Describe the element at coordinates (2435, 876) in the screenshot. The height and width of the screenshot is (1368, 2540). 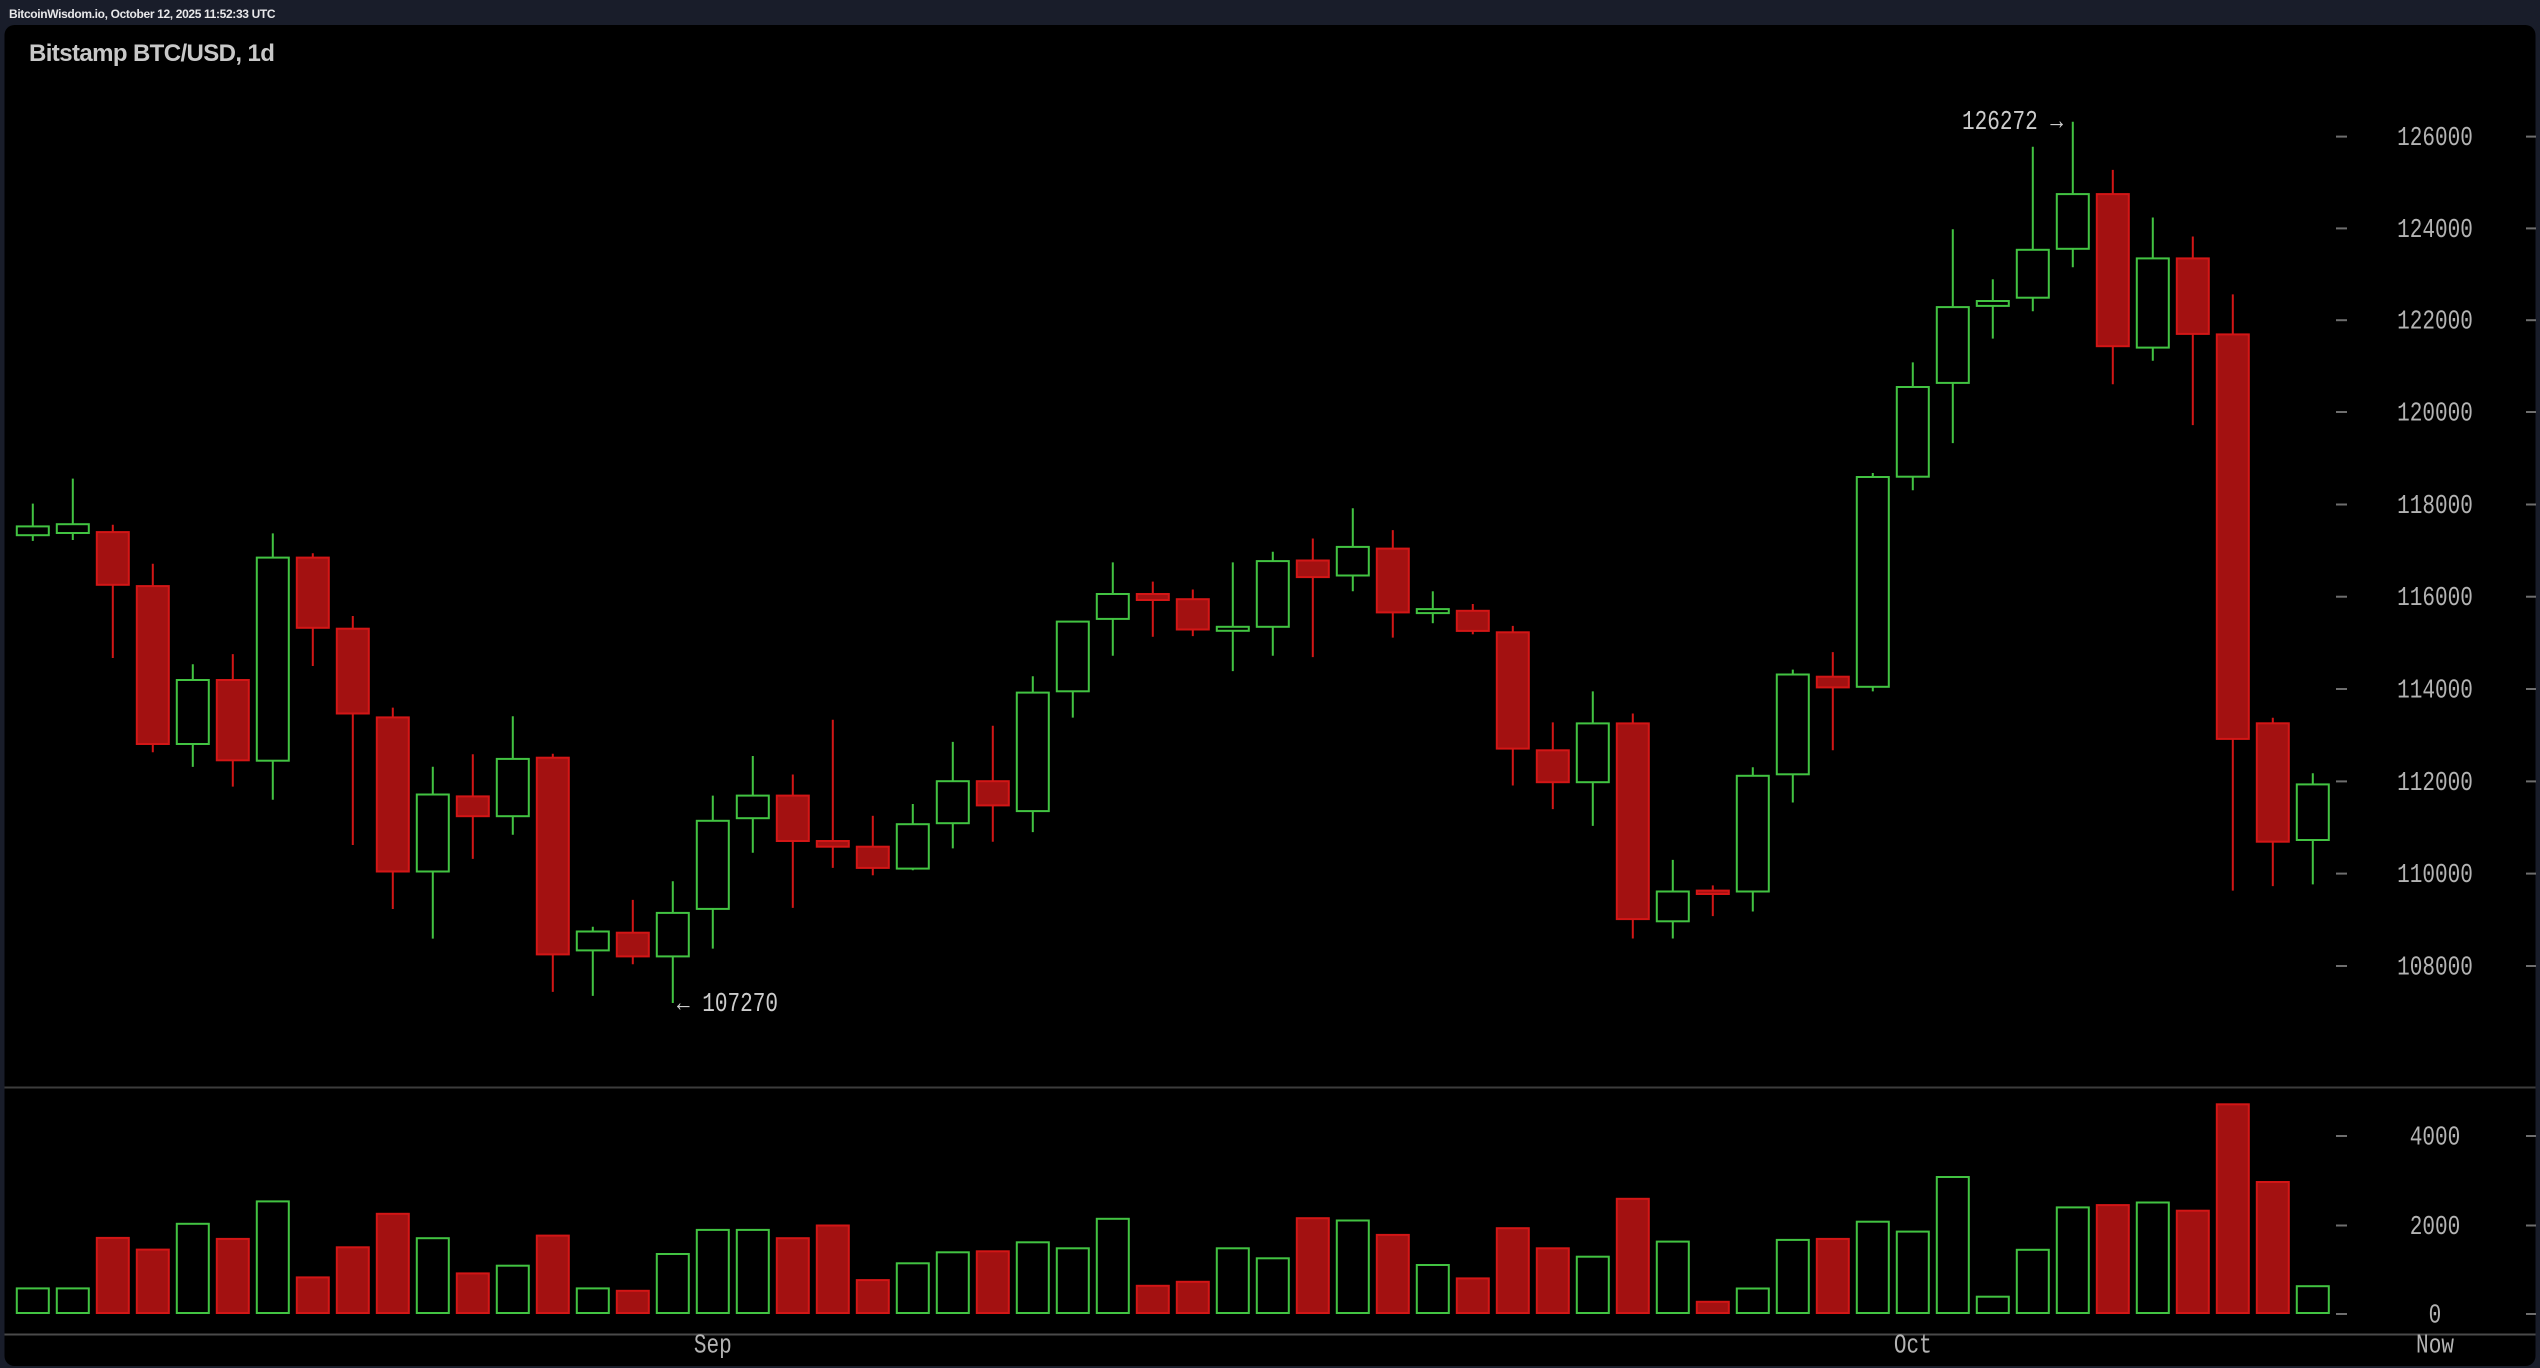
I see `svg-text: 110000` at that location.